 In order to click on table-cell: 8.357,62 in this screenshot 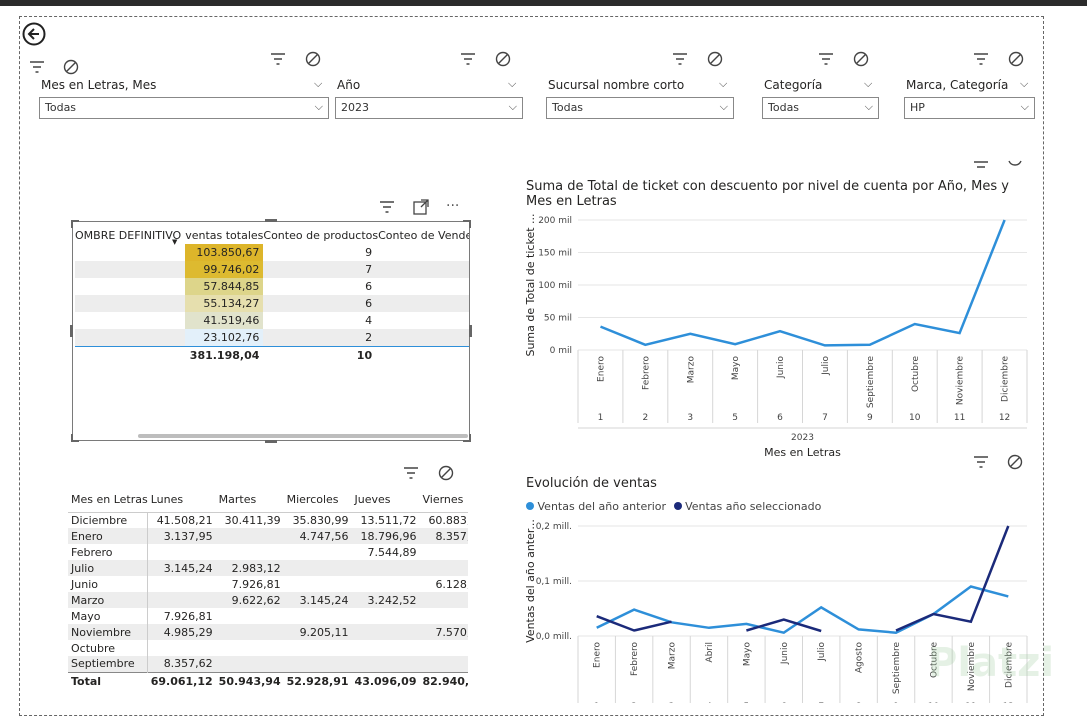, I will do `click(451, 536)`.